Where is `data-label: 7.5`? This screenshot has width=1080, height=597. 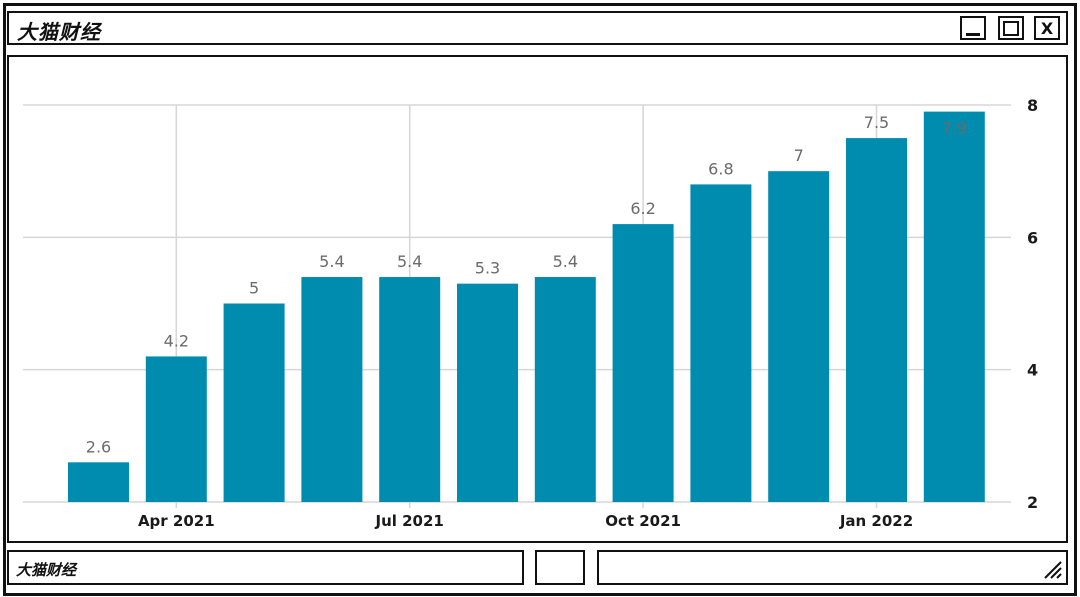
data-label: 7.5 is located at coordinates (876, 122).